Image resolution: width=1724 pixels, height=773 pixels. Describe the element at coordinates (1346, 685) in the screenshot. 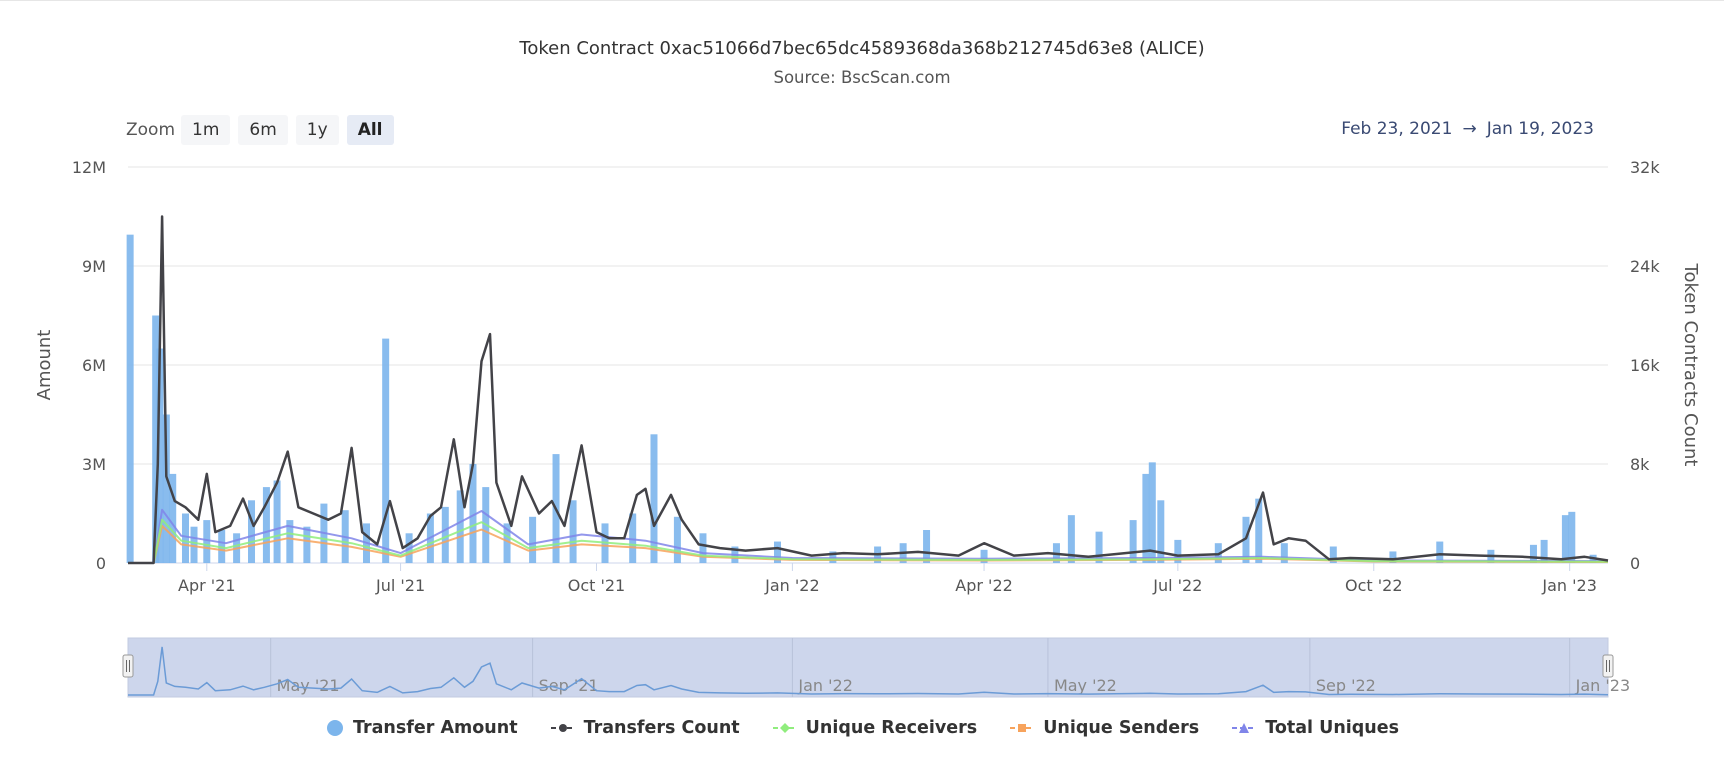

I see `navigator-tick-label: Sep '22` at that location.